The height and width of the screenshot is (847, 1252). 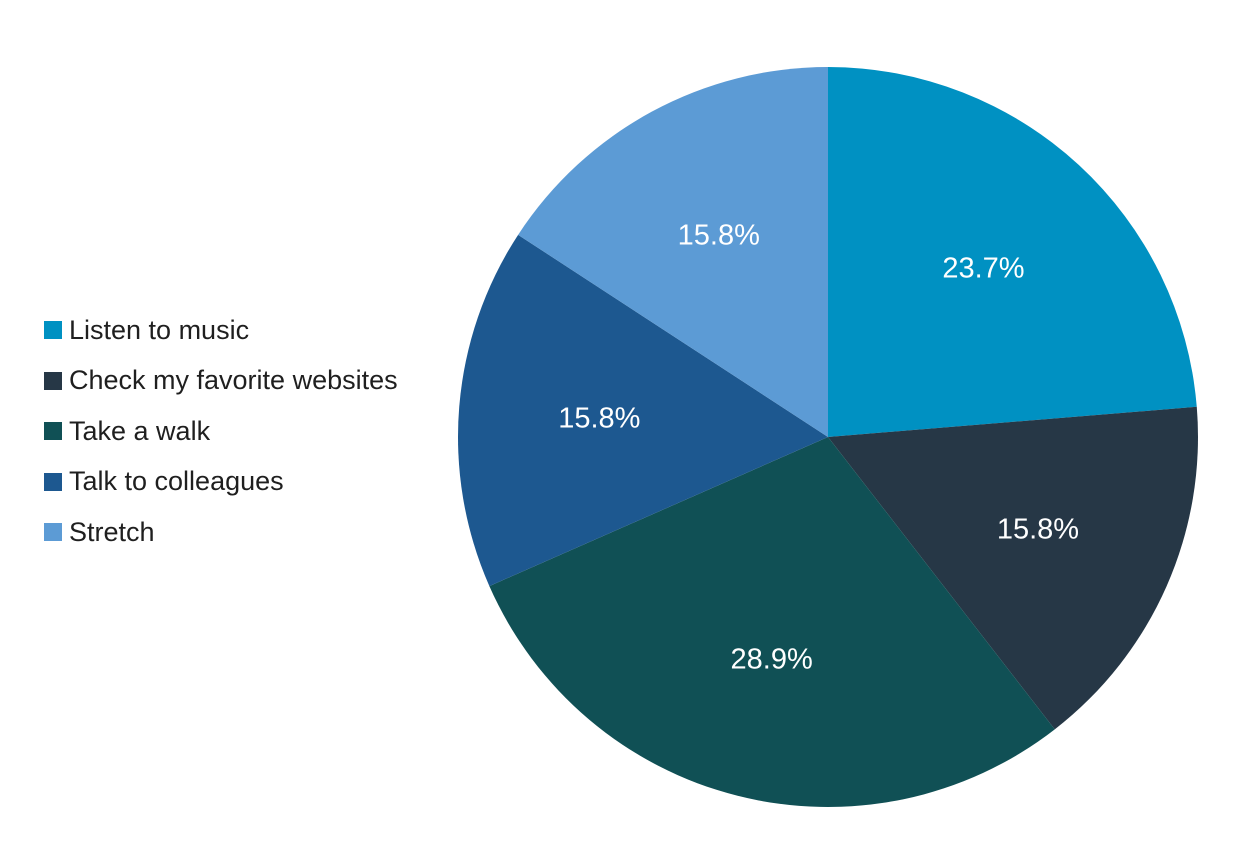 I want to click on slice-value-label: 23.7%, so click(x=983, y=268).